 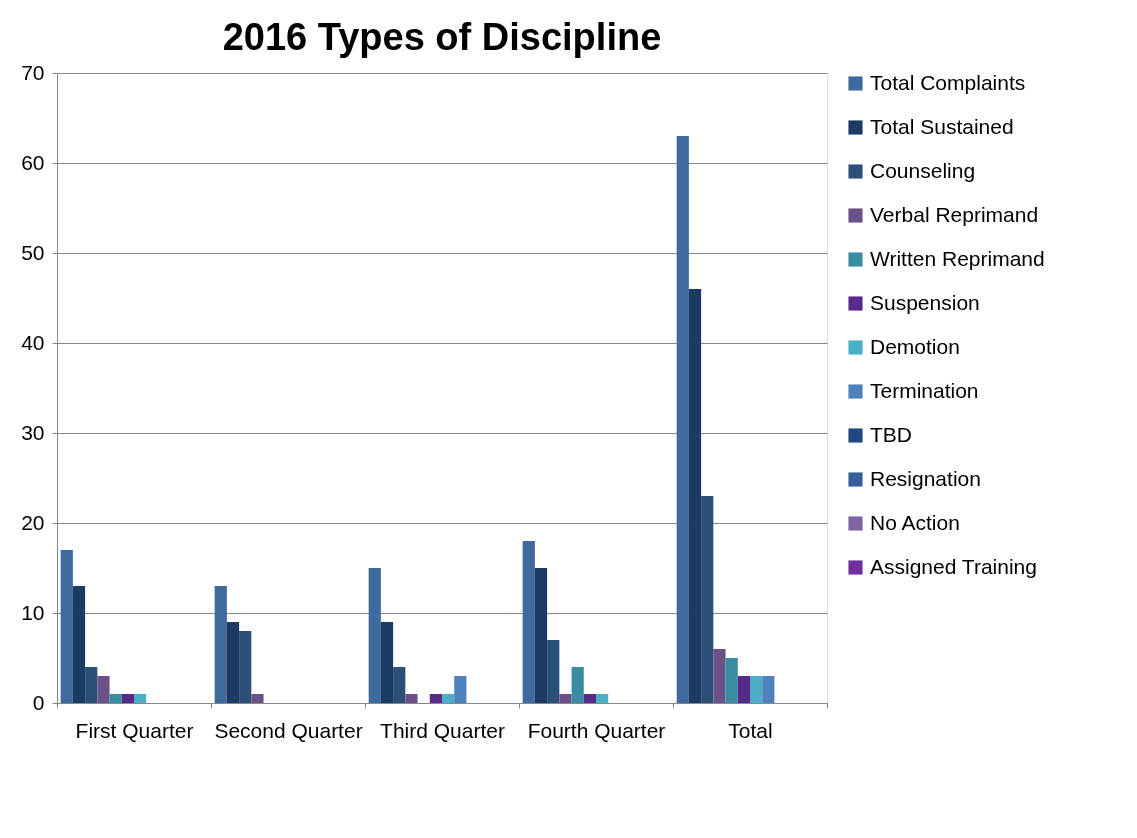 What do you see at coordinates (942, 126) in the screenshot?
I see `legend-label: Total Sustained` at bounding box center [942, 126].